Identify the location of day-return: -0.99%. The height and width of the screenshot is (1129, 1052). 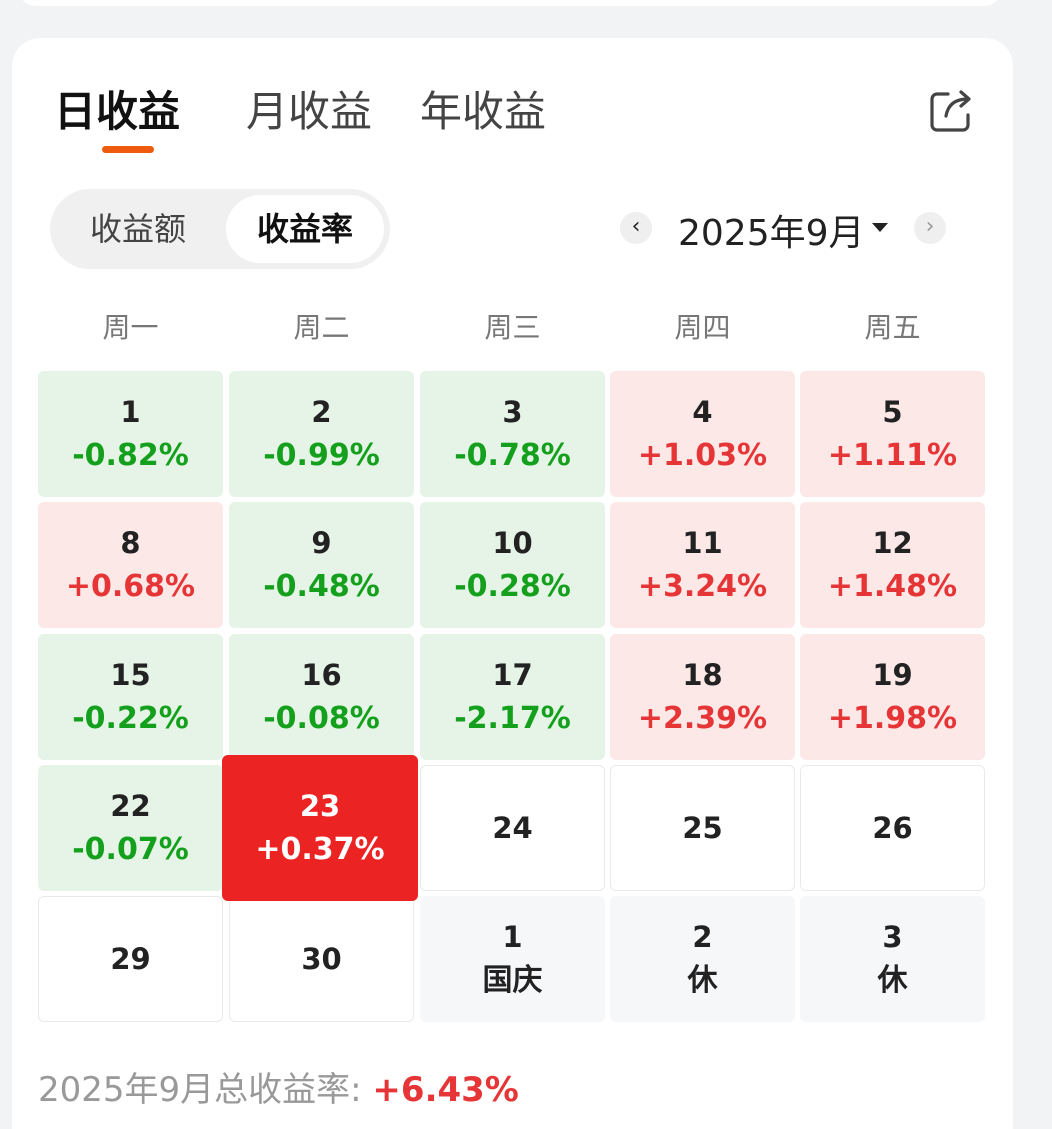
(321, 455).